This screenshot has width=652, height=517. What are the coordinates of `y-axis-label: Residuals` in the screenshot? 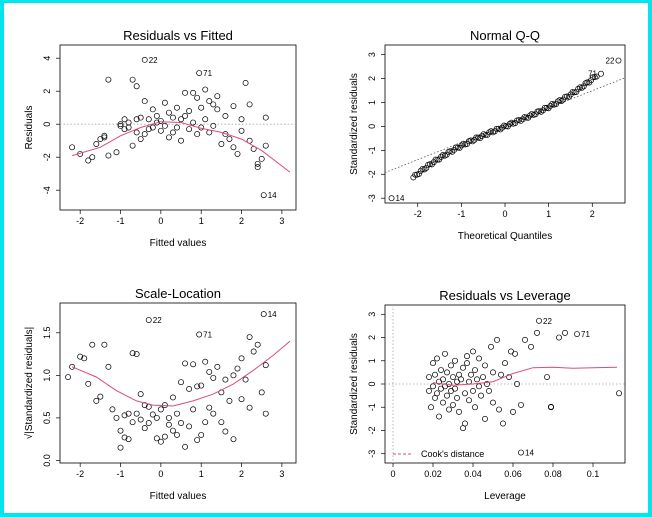 It's located at (29, 128).